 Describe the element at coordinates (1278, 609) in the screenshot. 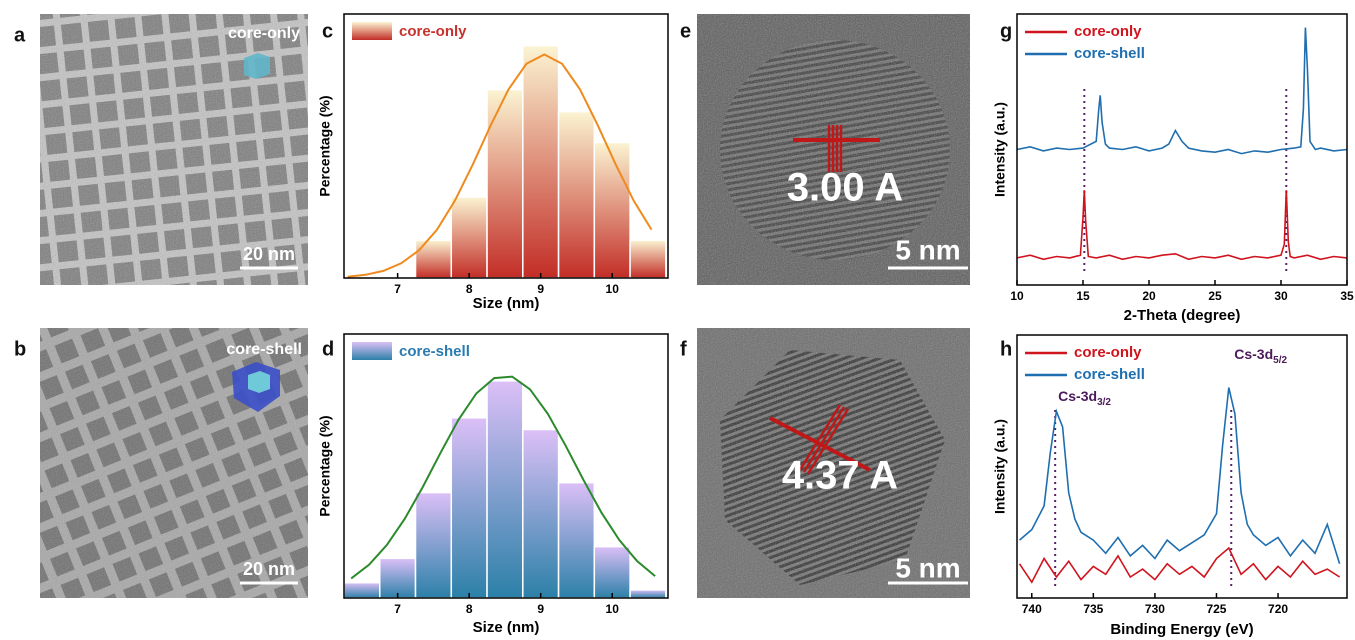

I see `x-tick-label: 720` at that location.